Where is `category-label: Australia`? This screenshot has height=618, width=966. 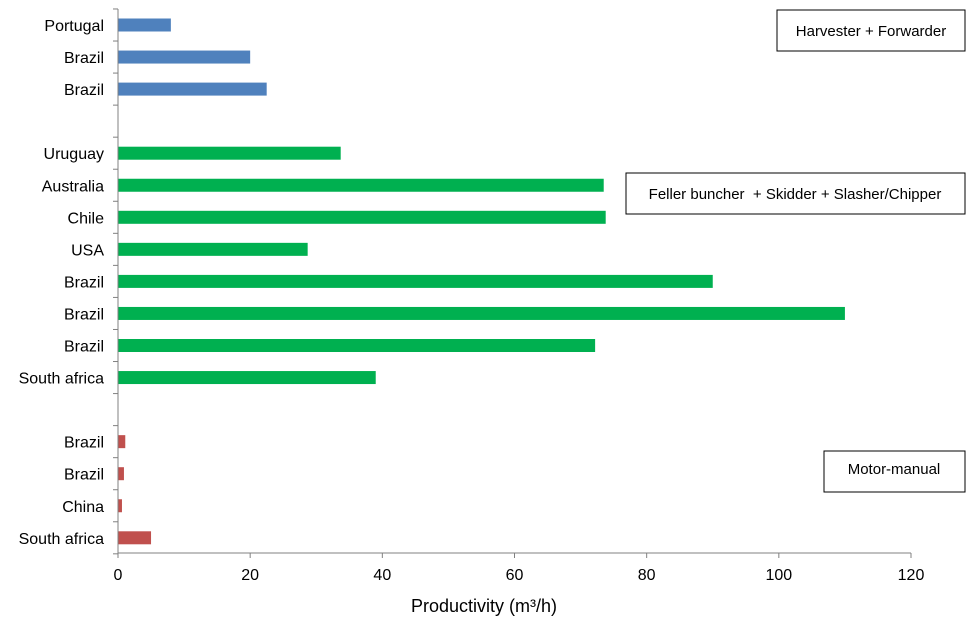
category-label: Australia is located at coordinates (73, 186).